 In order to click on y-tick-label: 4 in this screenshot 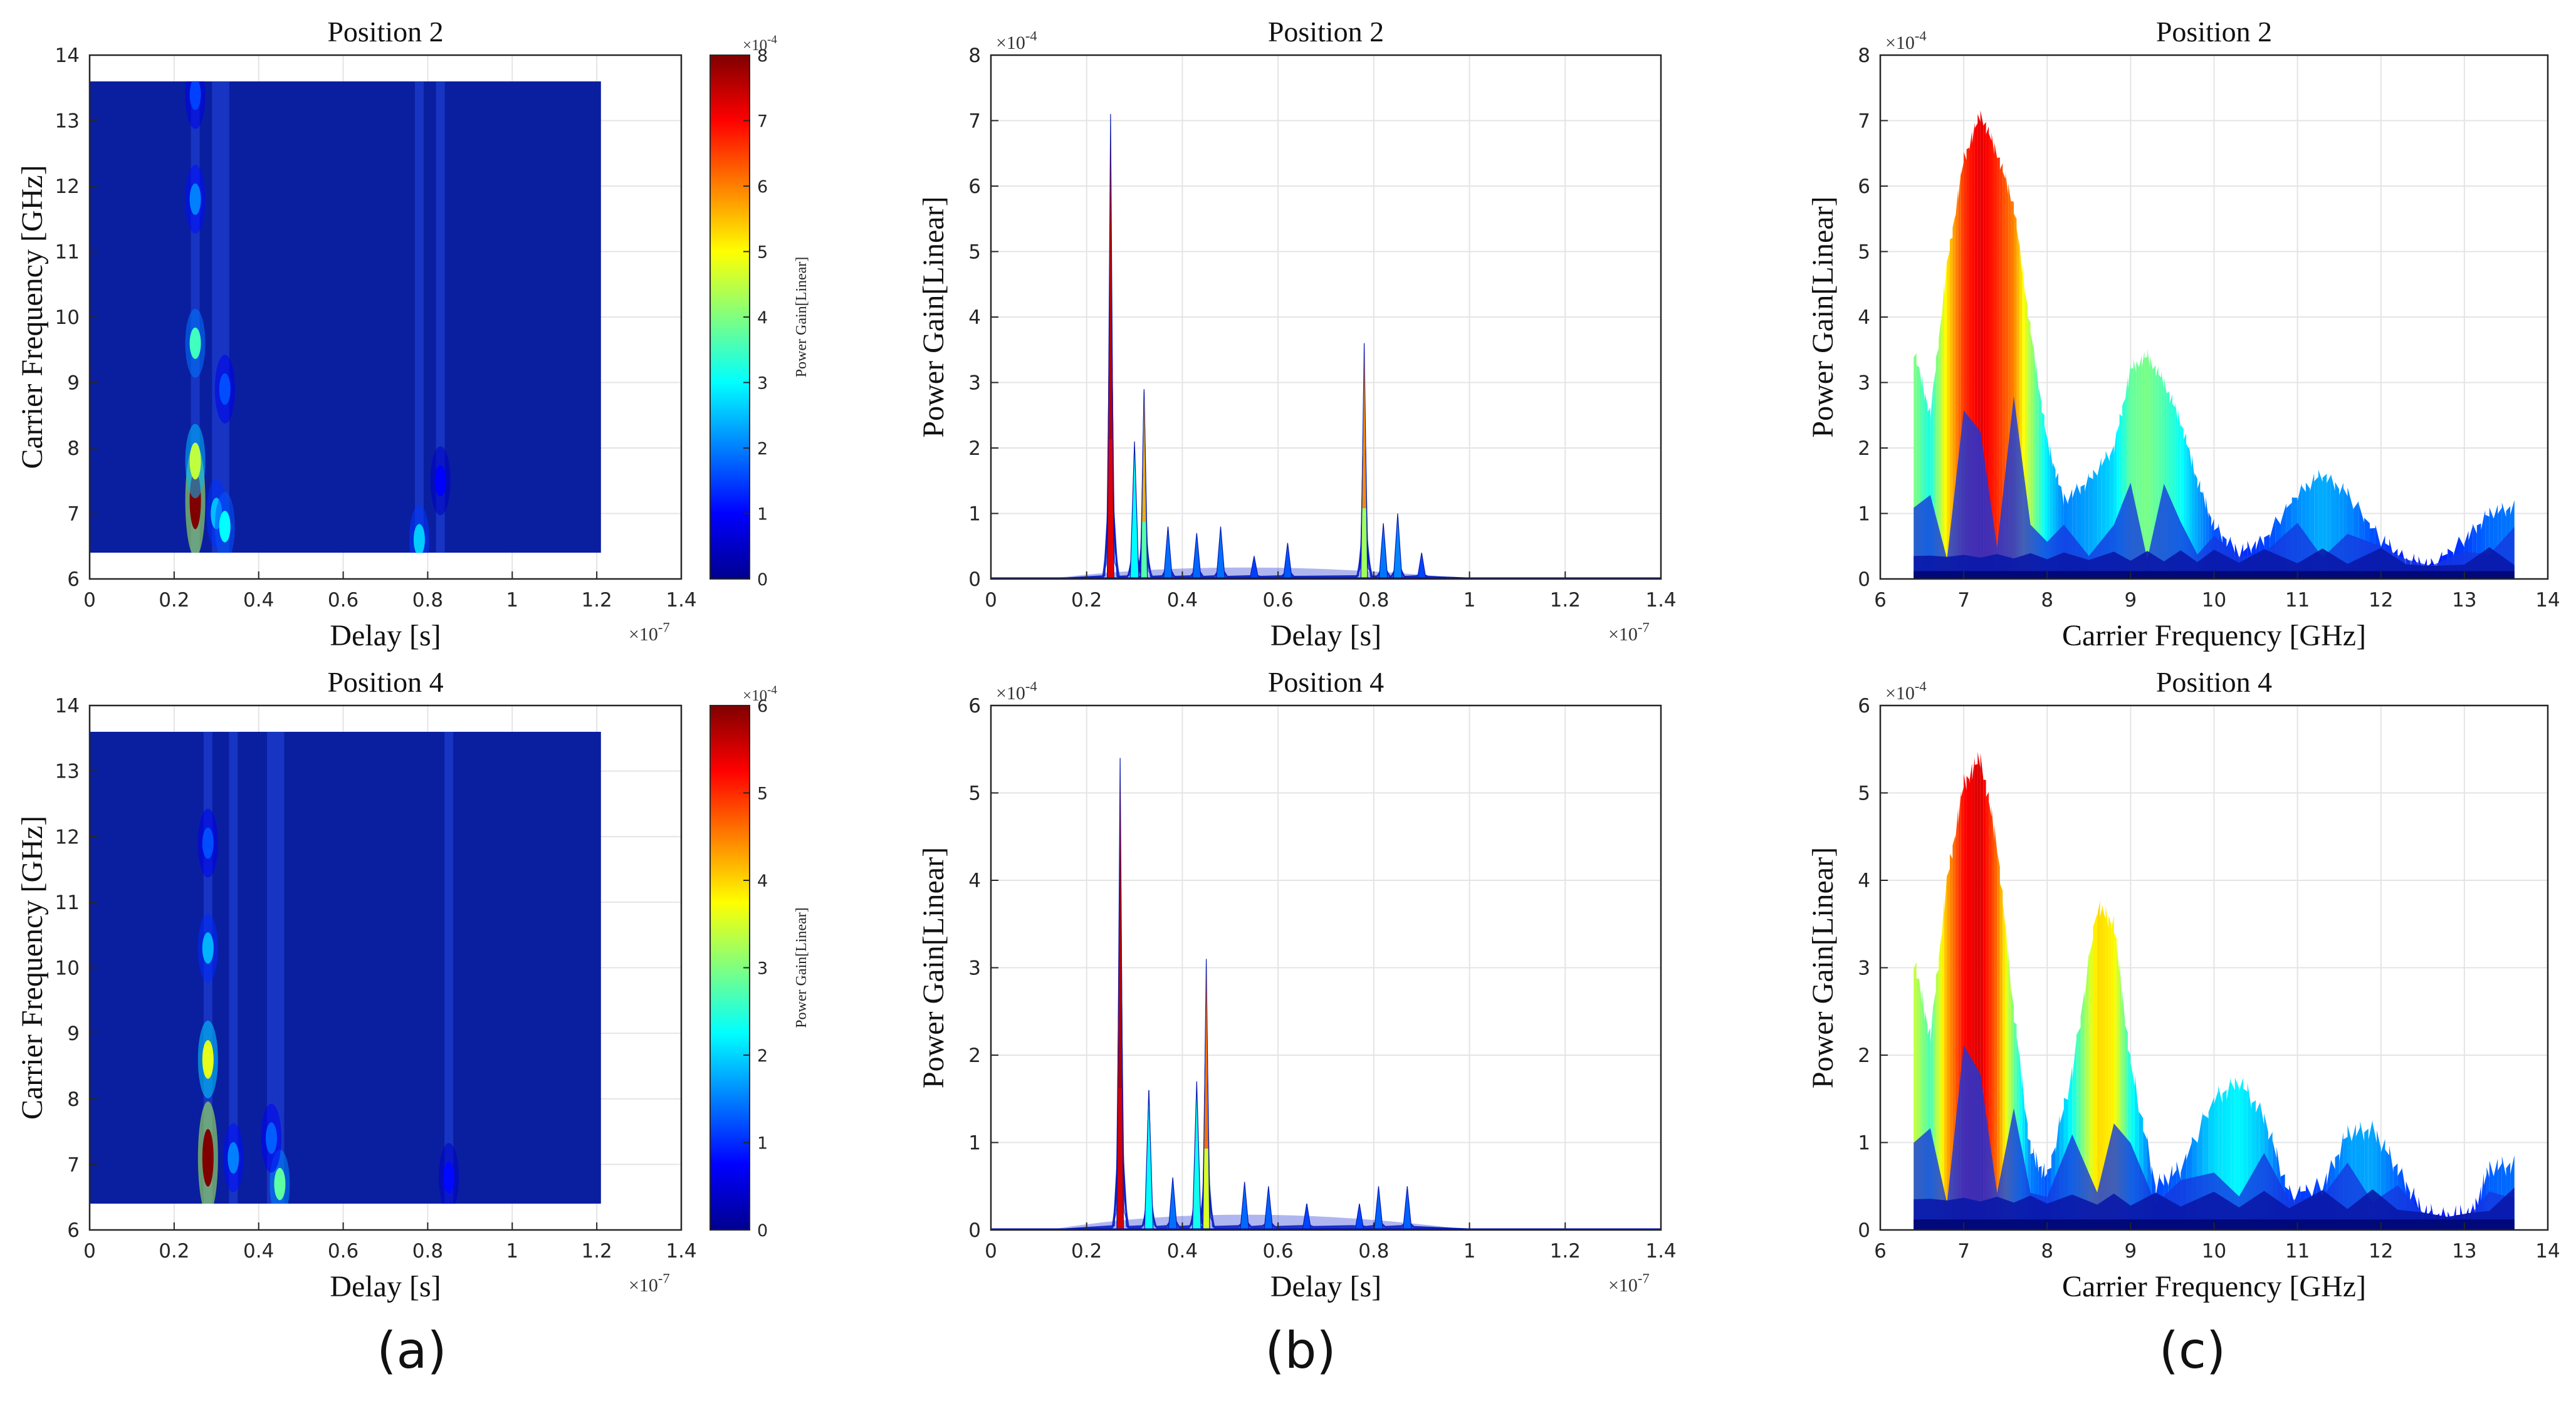, I will do `click(1864, 318)`.